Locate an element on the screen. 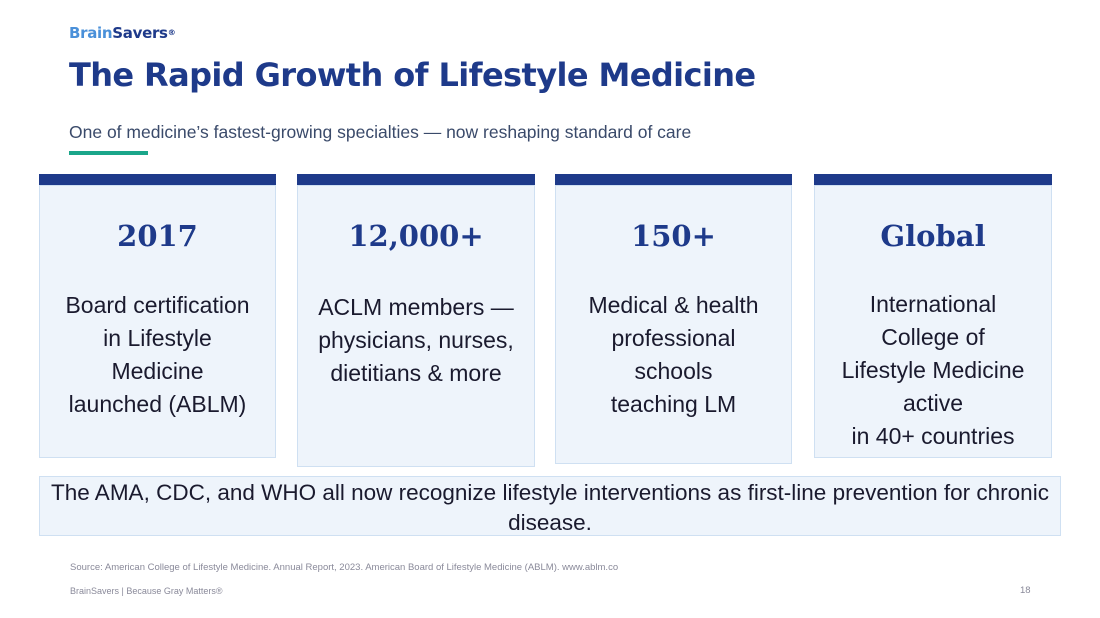 The image size is (1100, 618). card-stat: Global is located at coordinates (933, 236).